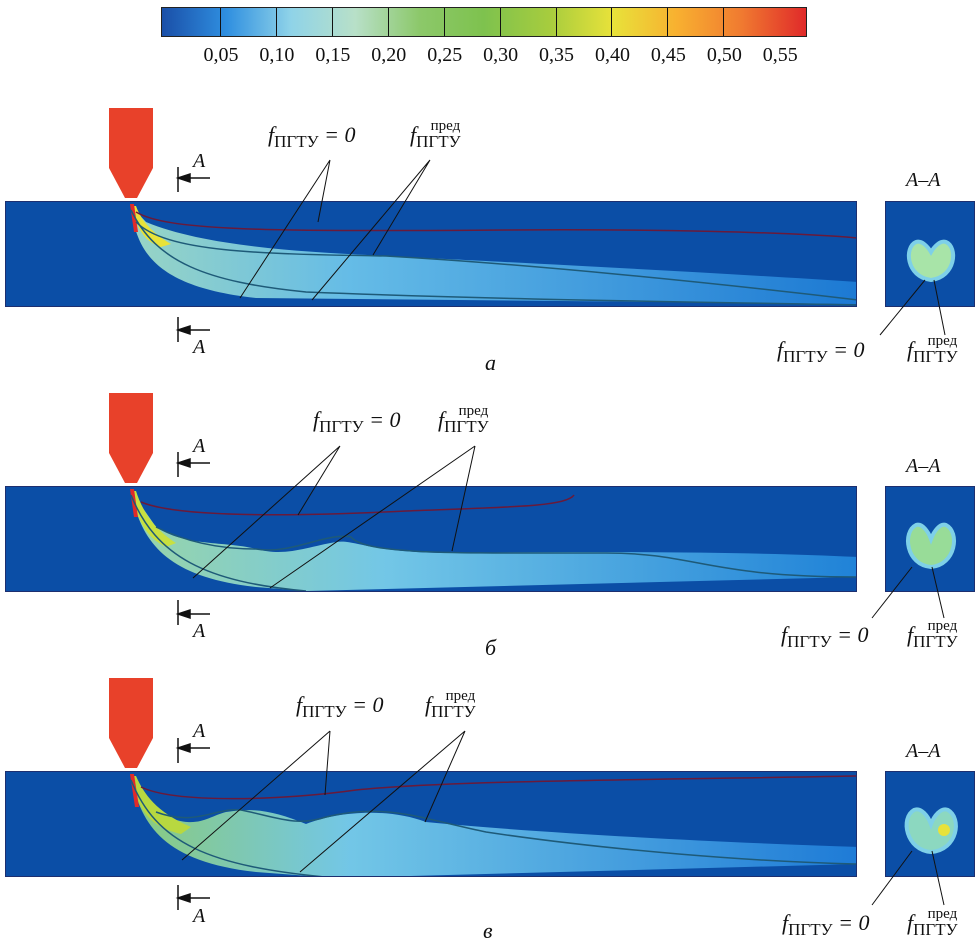  What do you see at coordinates (389, 55) in the screenshot?
I see `colorbar-tick-label: 0,20` at bounding box center [389, 55].